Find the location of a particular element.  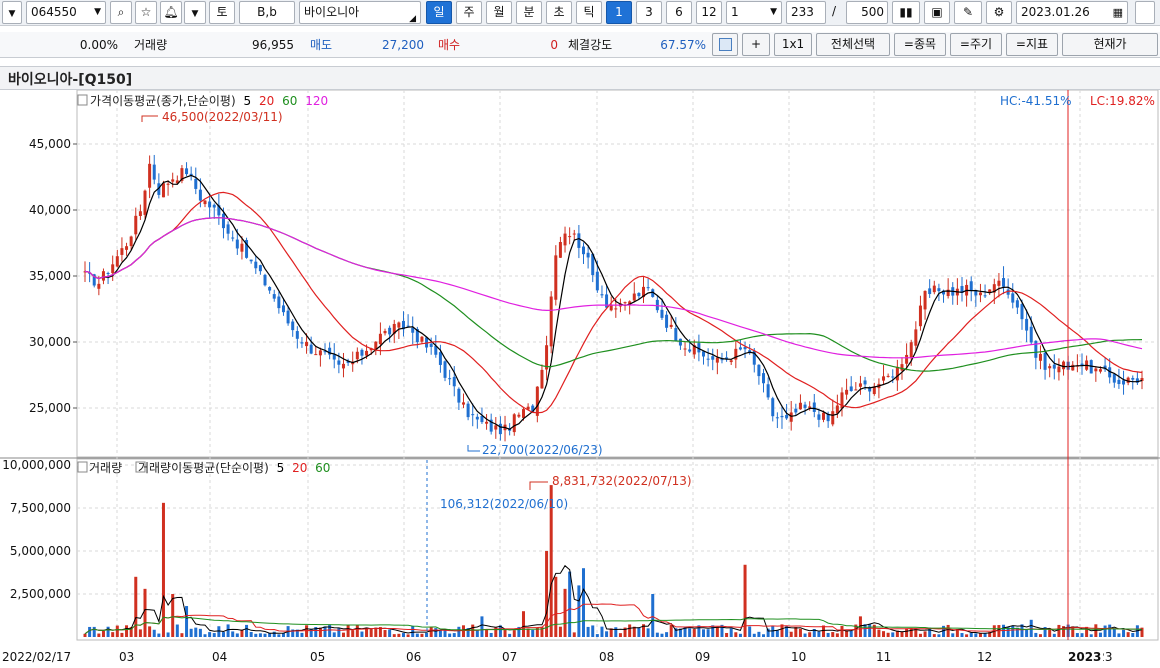

favorite-button: ☆ is located at coordinates (146, 12).